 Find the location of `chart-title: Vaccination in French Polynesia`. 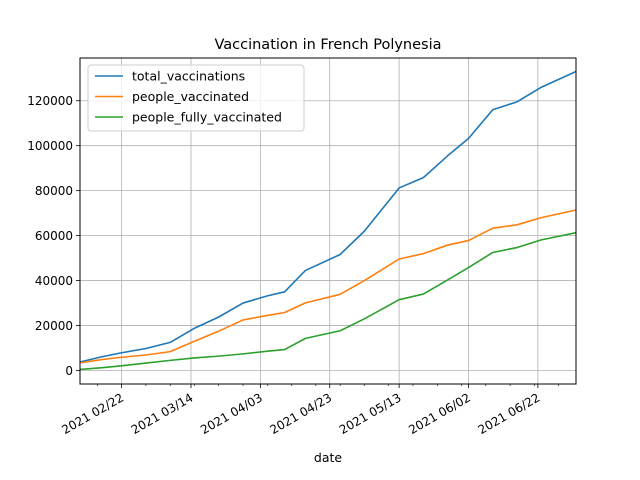

chart-title: Vaccination in French Polynesia is located at coordinates (327, 45).